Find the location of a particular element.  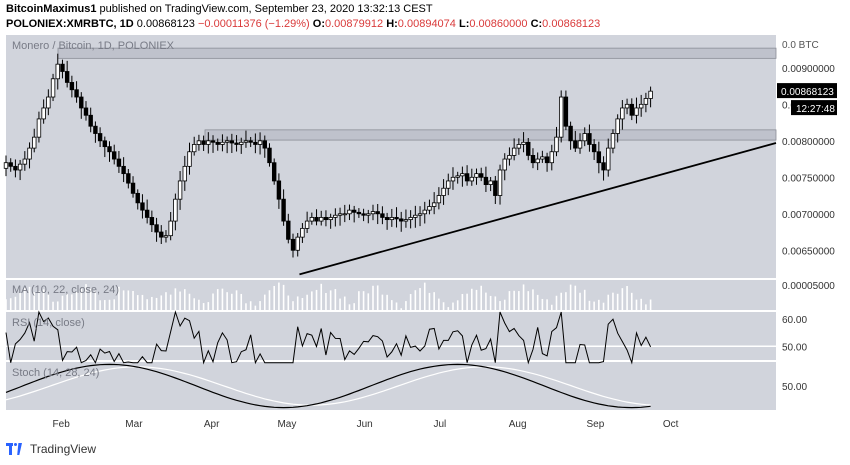

rsi-tick-label: 50.00 is located at coordinates (794, 347).